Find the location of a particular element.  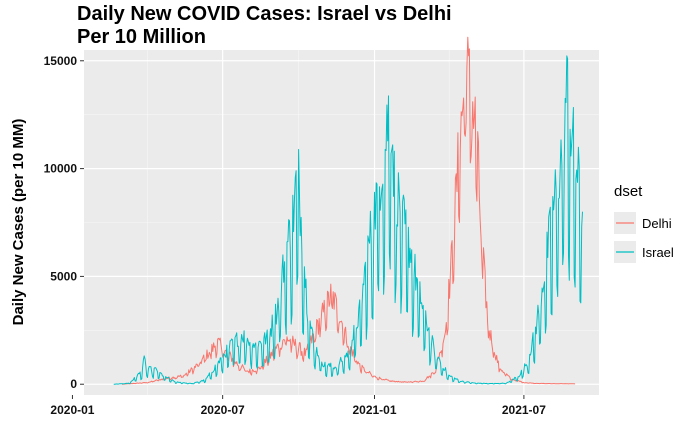

y-tick-label: 10000 is located at coordinates (61, 169).